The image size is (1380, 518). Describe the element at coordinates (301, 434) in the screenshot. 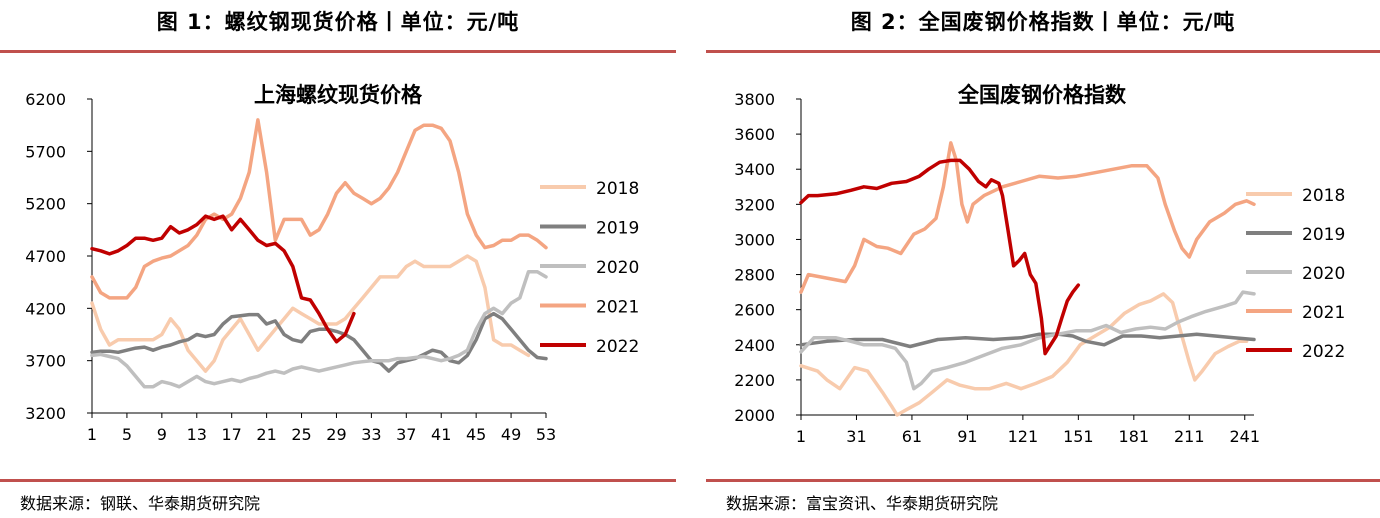

I see `x-tick-label: 25` at that location.